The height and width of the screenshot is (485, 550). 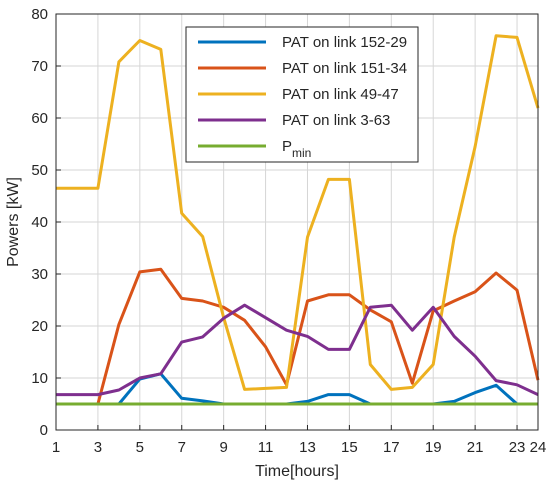 I want to click on x-tick-label: 24, so click(x=538, y=447).